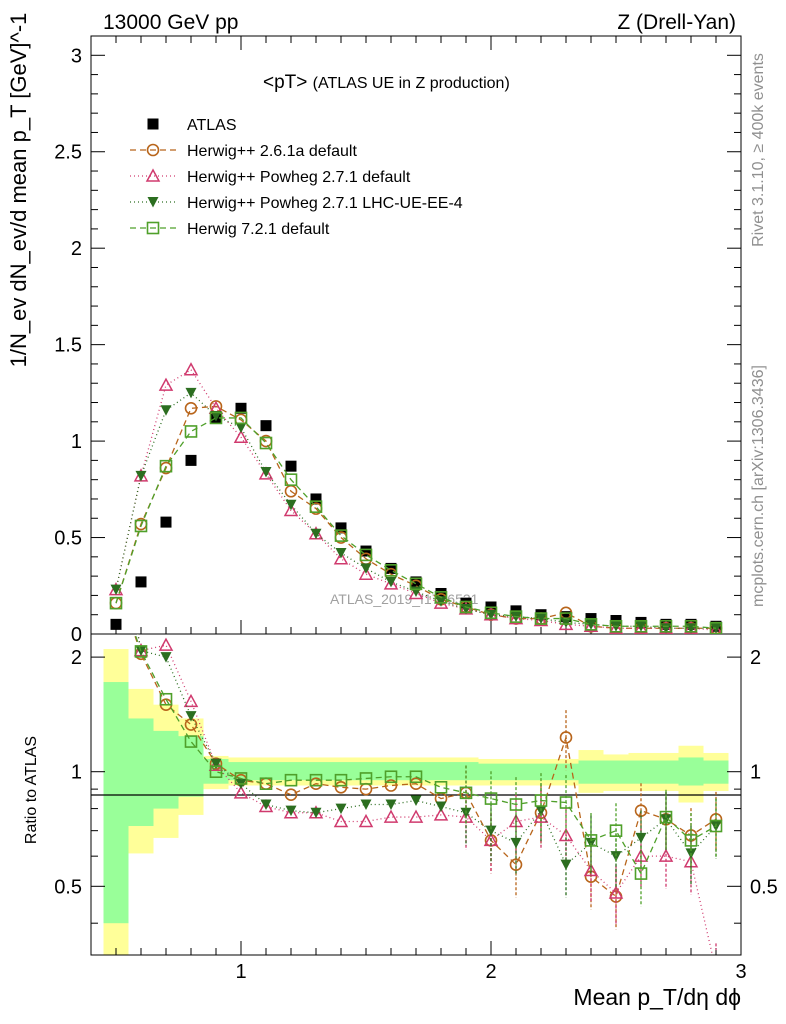  Describe the element at coordinates (76, 249) in the screenshot. I see `y-tick-label: 2` at that location.